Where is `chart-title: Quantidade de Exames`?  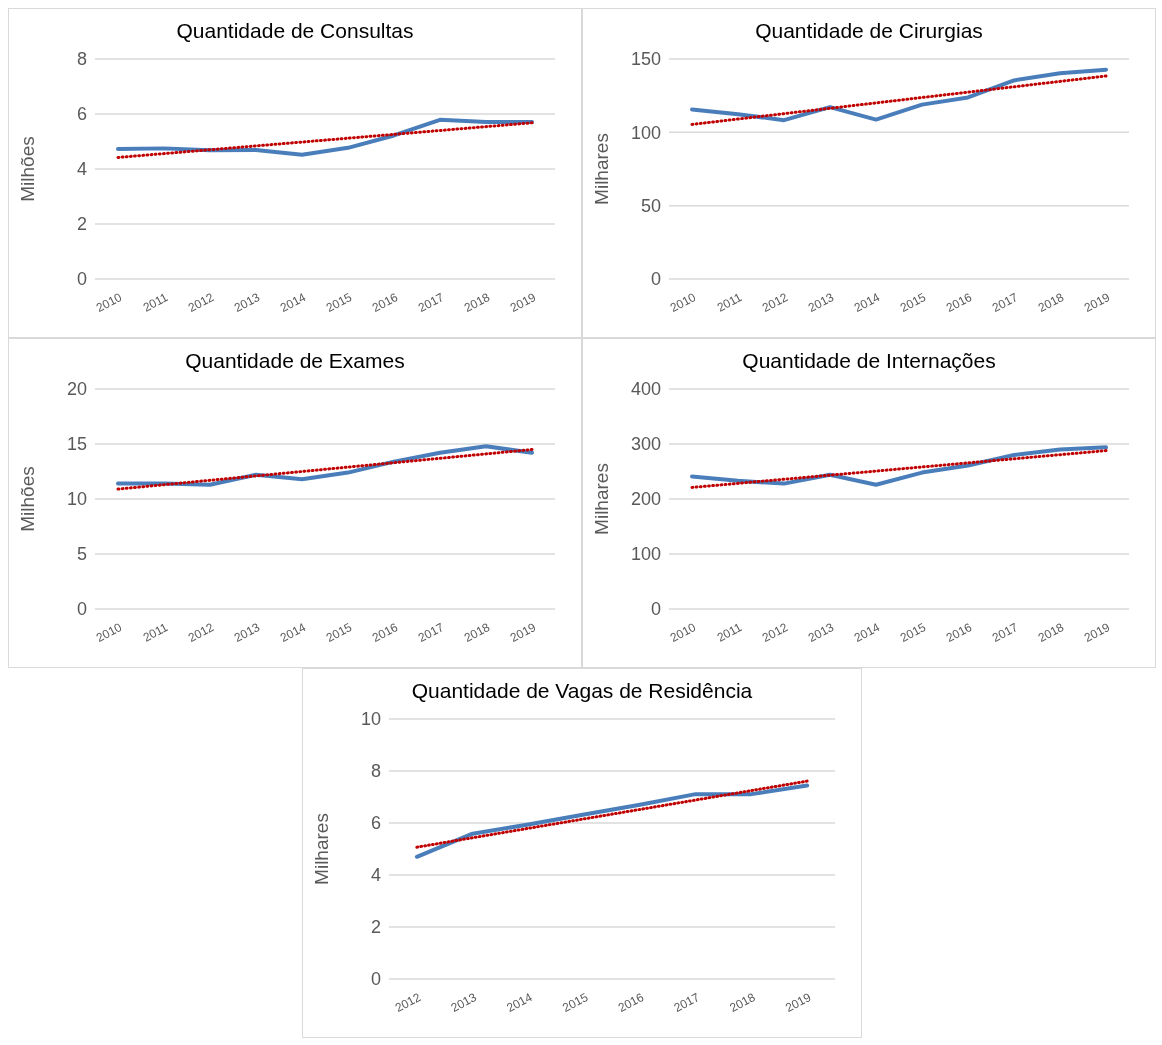
chart-title: Quantidade de Exames is located at coordinates (295, 361).